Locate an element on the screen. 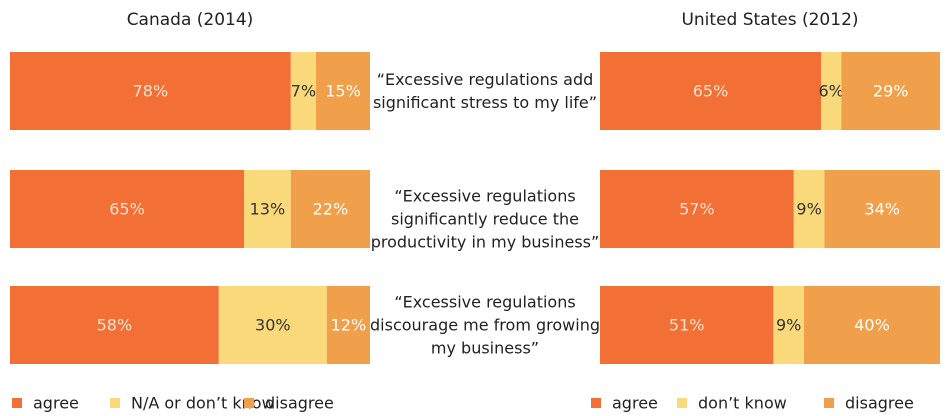 This screenshot has height=416, width=945. data-label: 12% is located at coordinates (349, 325).